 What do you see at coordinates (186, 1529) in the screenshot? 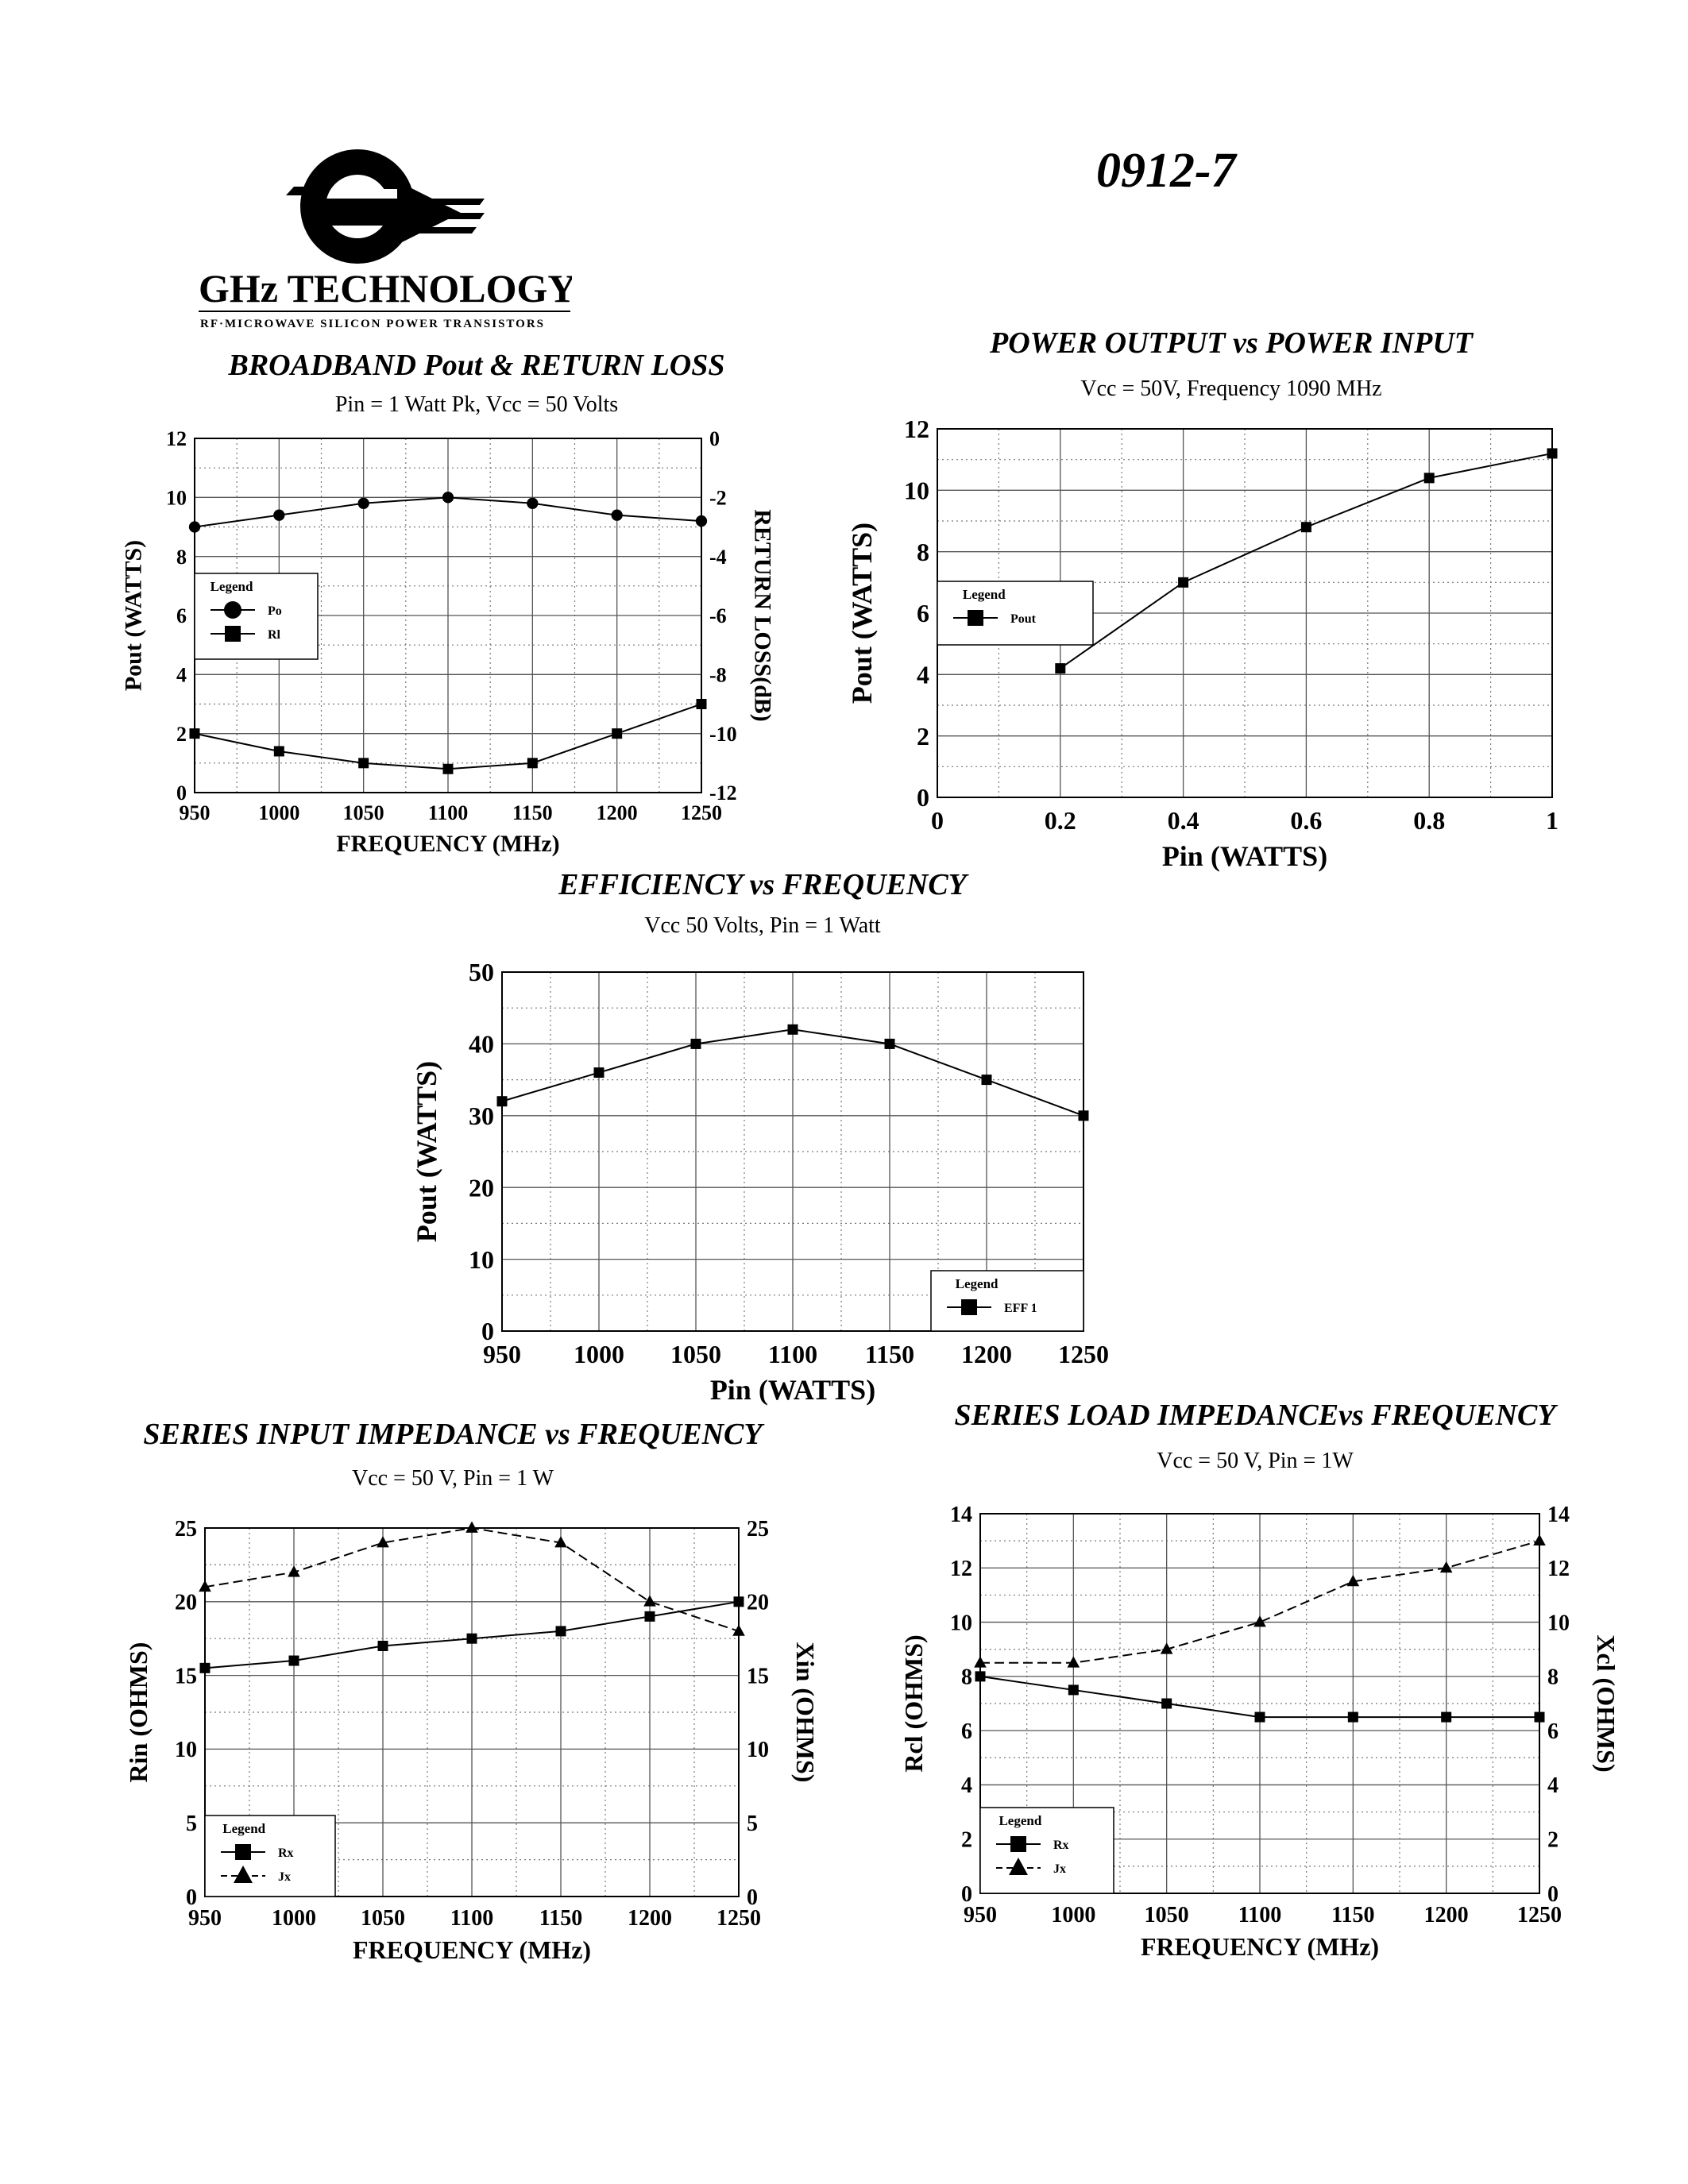
I see `y-tick-label: 25` at bounding box center [186, 1529].